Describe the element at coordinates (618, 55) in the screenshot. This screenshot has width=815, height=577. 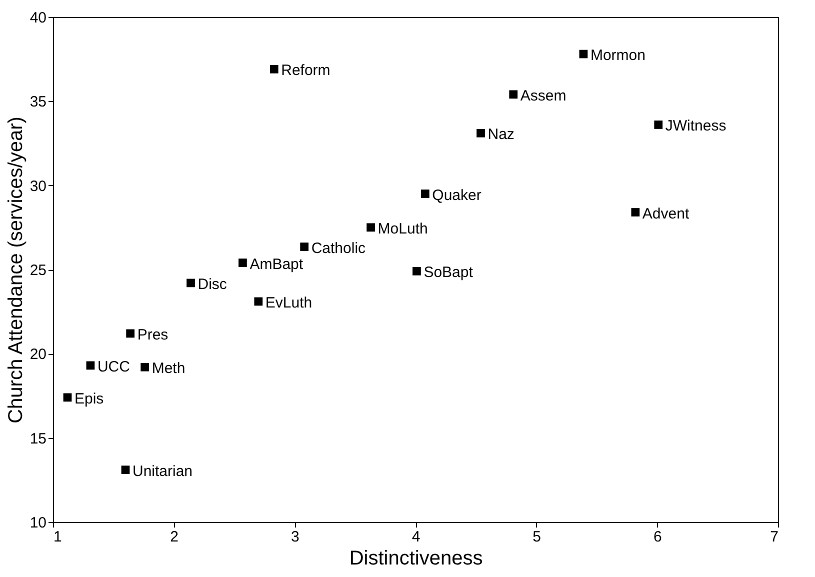
I see `annotation: Mormon` at that location.